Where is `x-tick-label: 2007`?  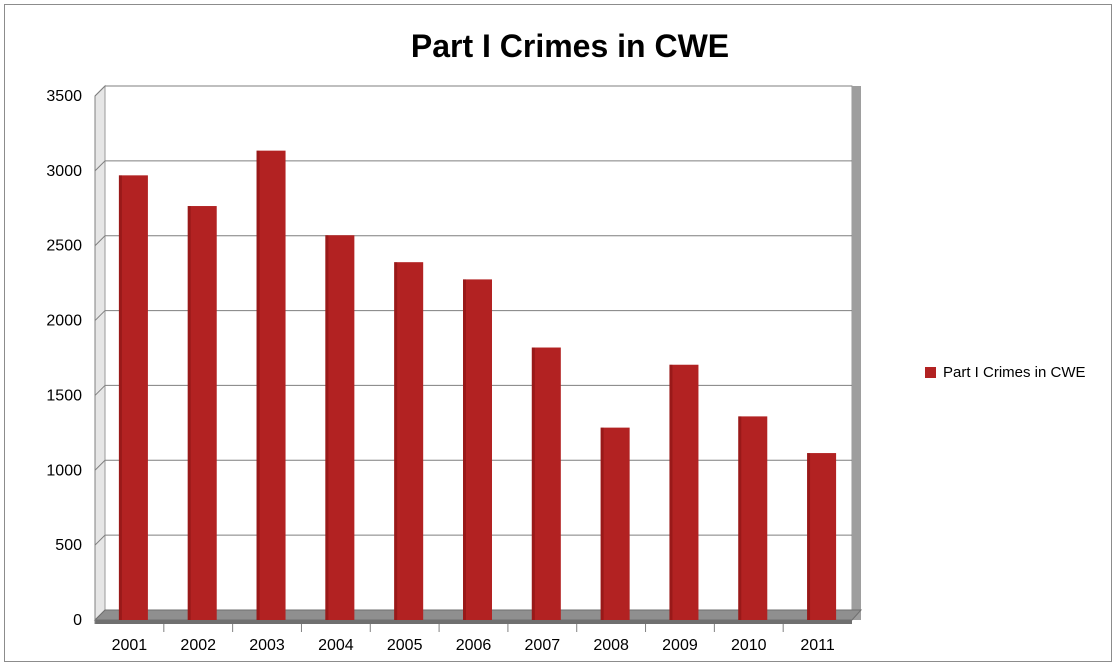 x-tick-label: 2007 is located at coordinates (543, 645).